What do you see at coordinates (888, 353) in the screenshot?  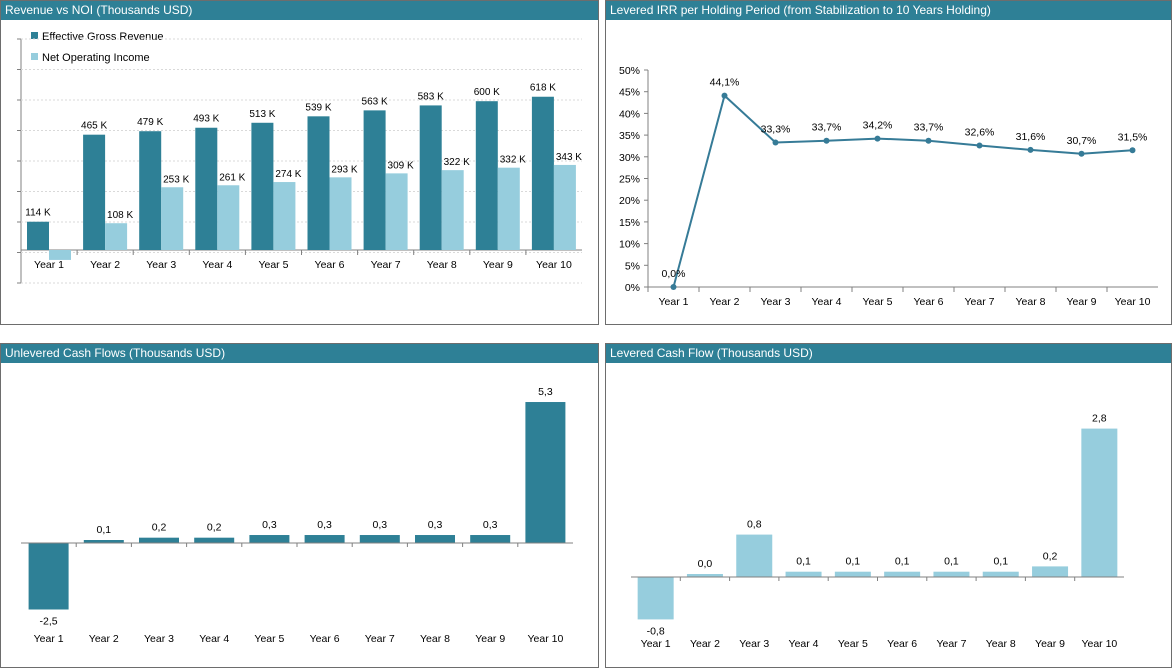 I see `levered-cf-title: Levered Cash Flow (Thousands USD)` at bounding box center [888, 353].